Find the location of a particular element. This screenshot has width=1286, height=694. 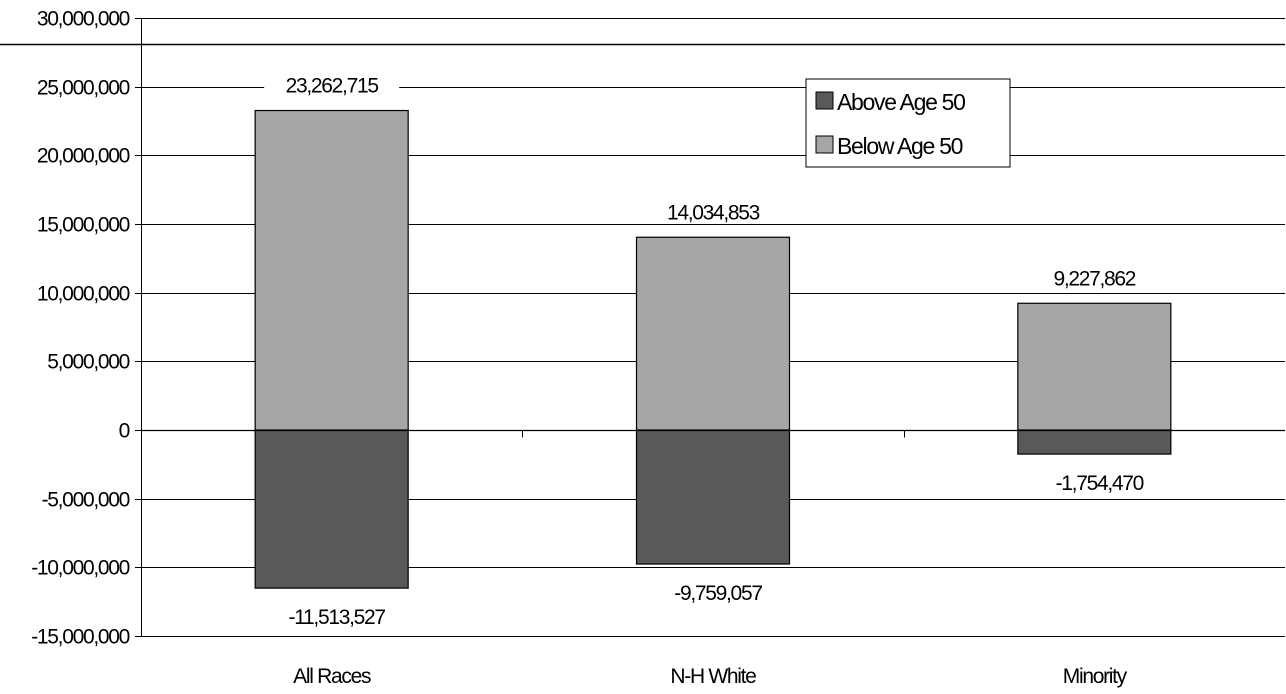

y-tick-label: -10,000,000 is located at coordinates (80, 568).